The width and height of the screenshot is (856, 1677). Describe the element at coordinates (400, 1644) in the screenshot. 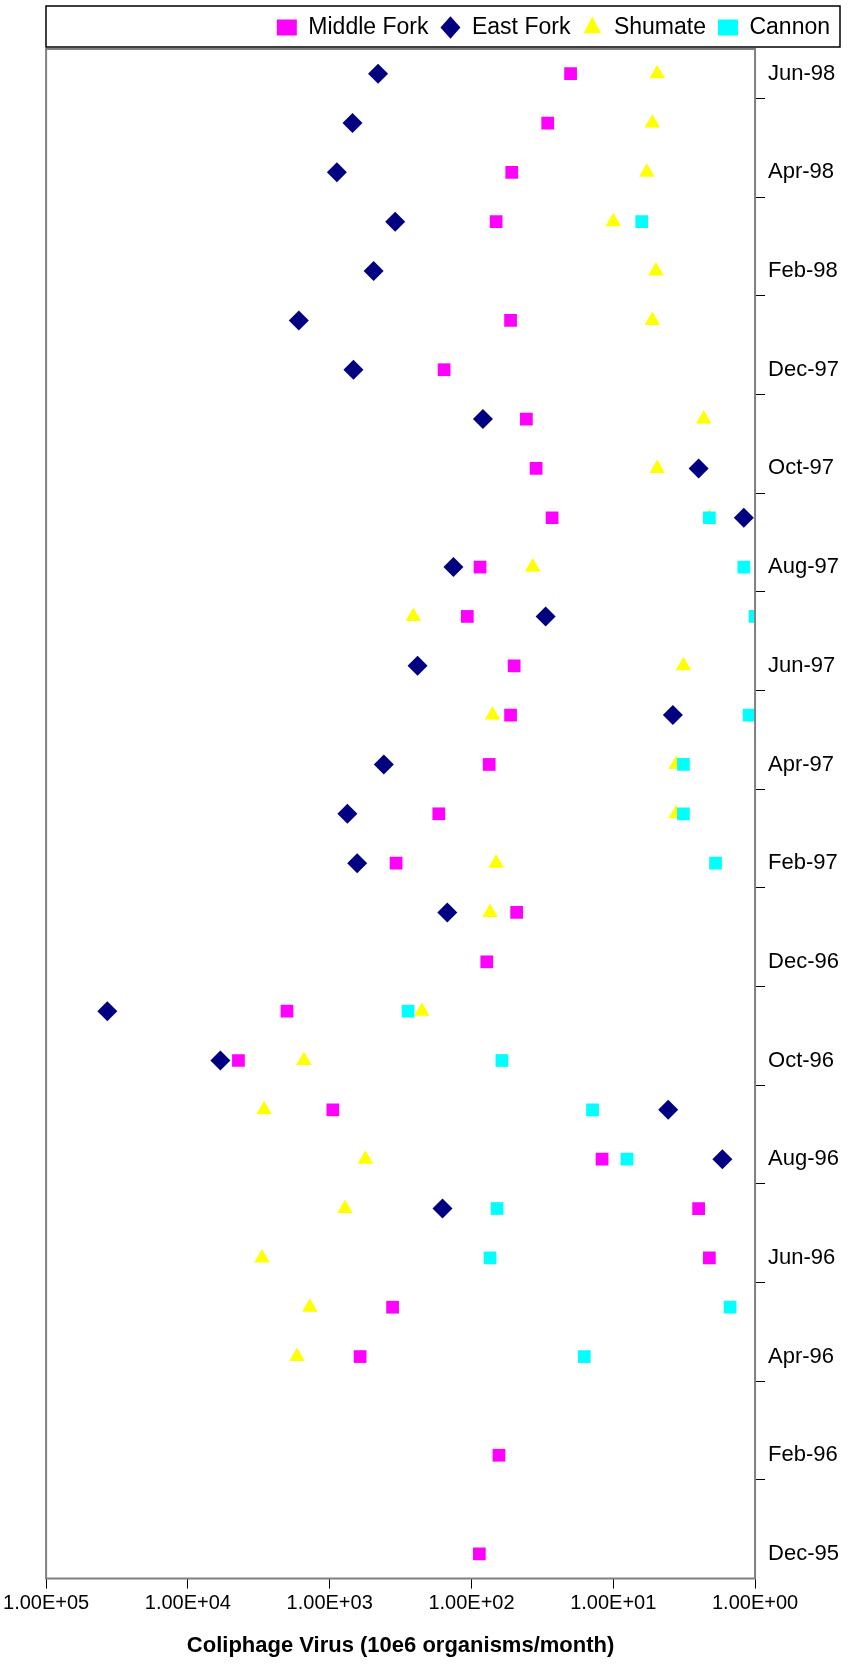

I see `x-axis-title: Coliphage Virus (10e6 organisms/month)` at that location.